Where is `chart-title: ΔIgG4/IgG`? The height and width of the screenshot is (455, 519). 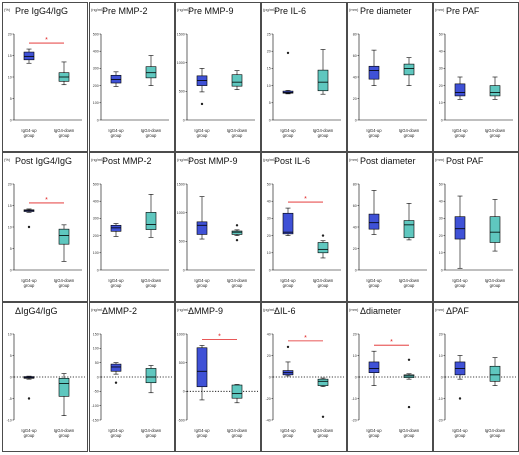 chart-title: ΔIgG4/IgG is located at coordinates (36, 311).